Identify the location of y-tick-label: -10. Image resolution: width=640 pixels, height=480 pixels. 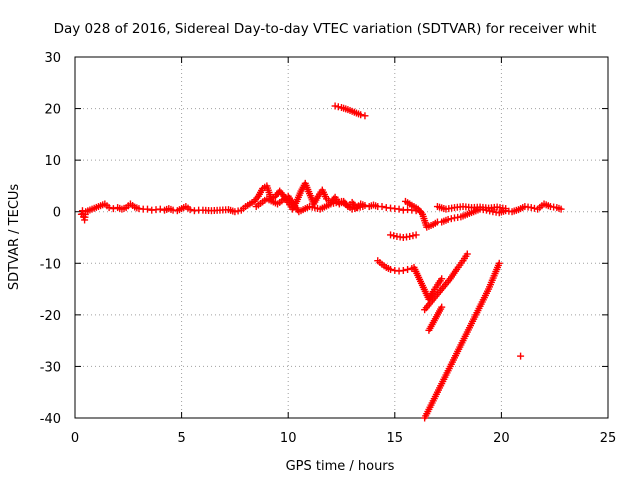
(50, 264).